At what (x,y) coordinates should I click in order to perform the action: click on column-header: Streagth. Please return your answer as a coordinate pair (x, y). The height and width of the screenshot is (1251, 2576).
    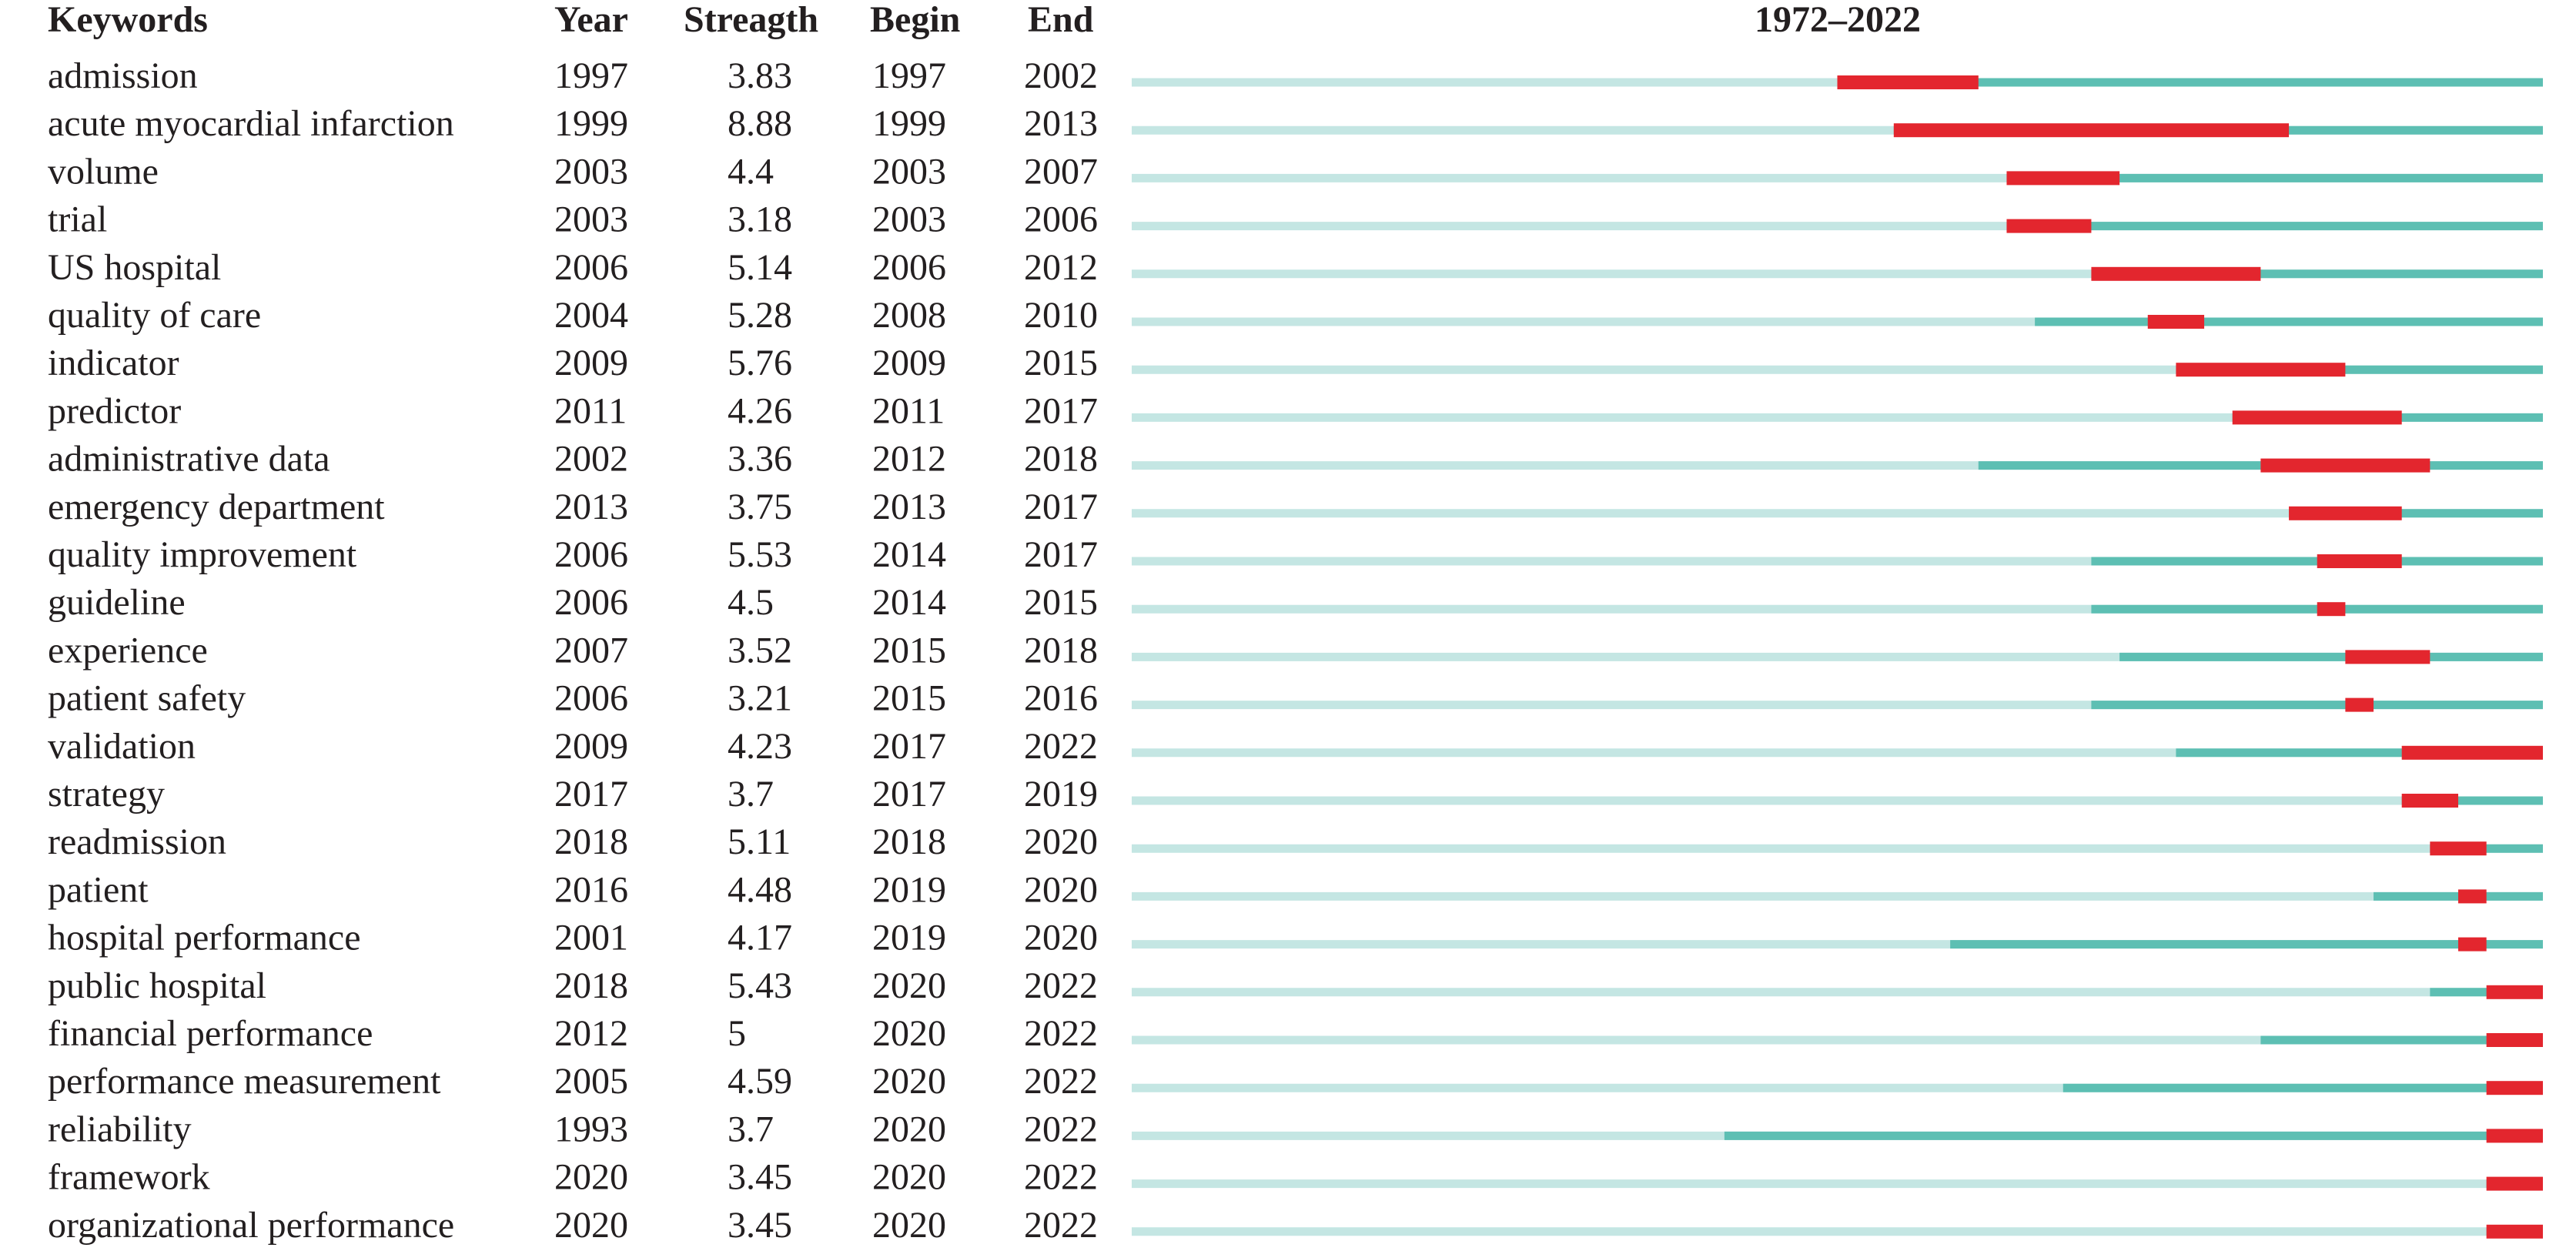
    Looking at the image, I should click on (751, 20).